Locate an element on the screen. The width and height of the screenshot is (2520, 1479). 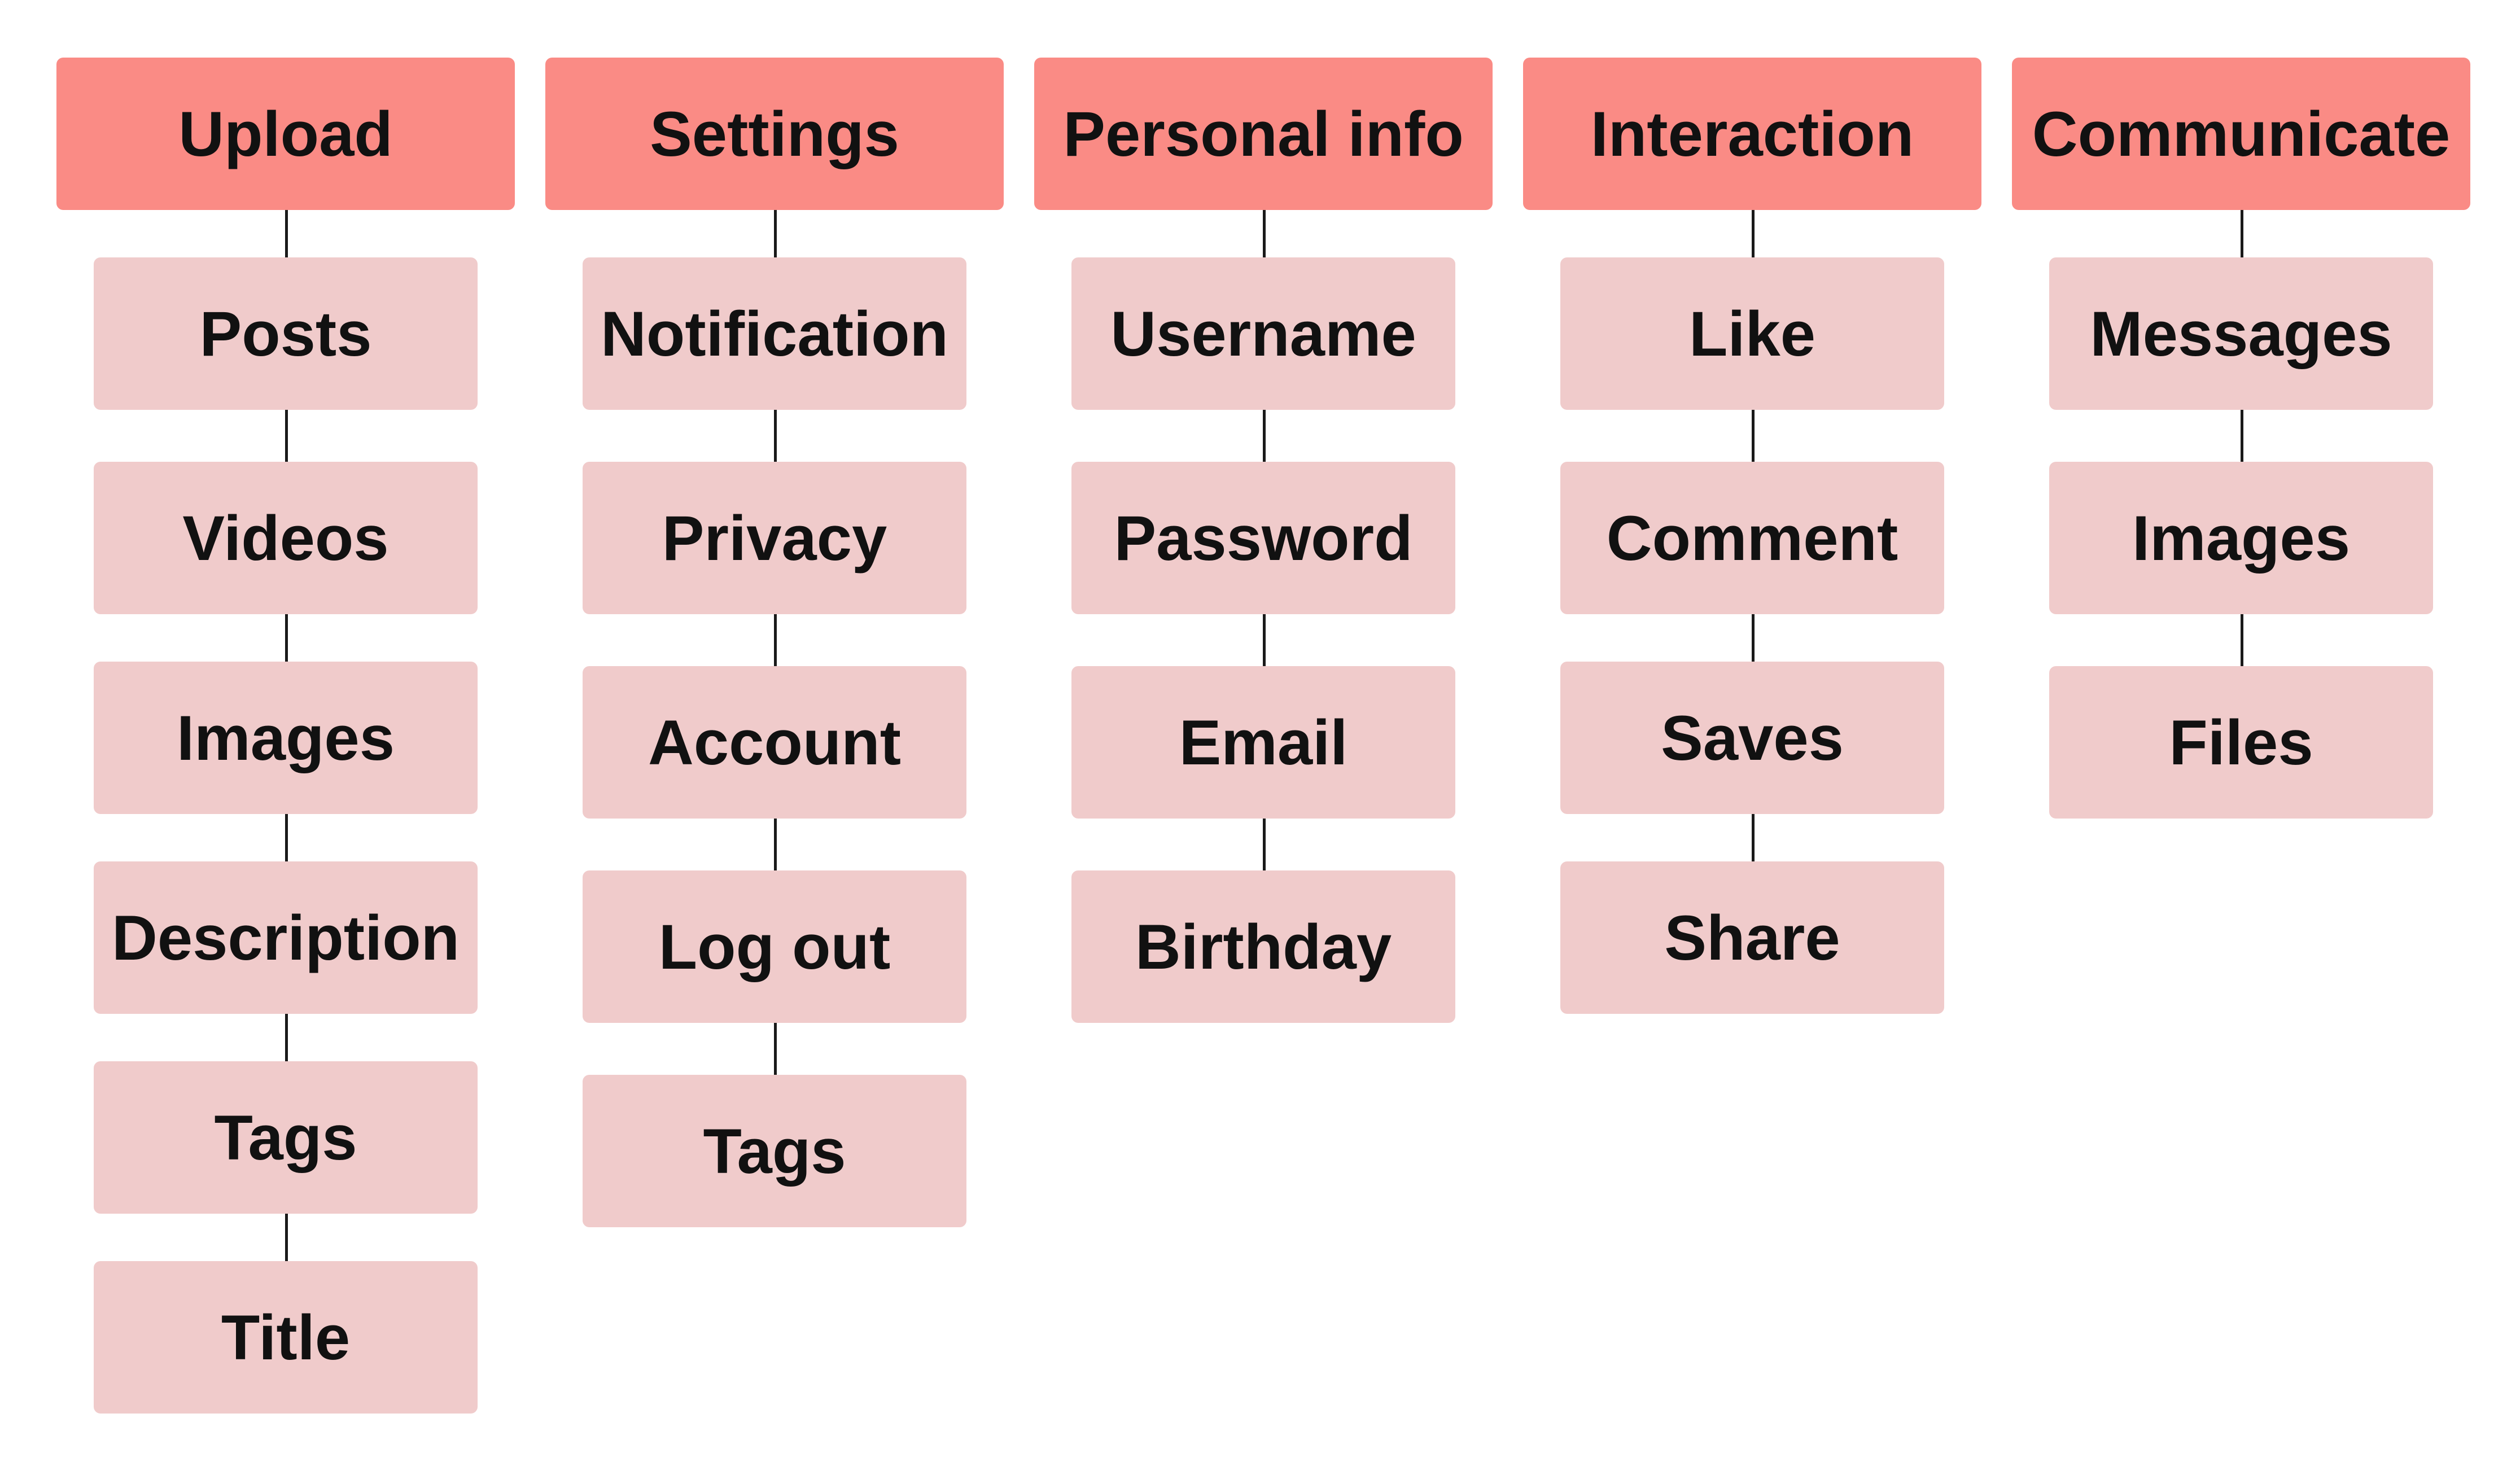
group-item: Password is located at coordinates (1263, 538).